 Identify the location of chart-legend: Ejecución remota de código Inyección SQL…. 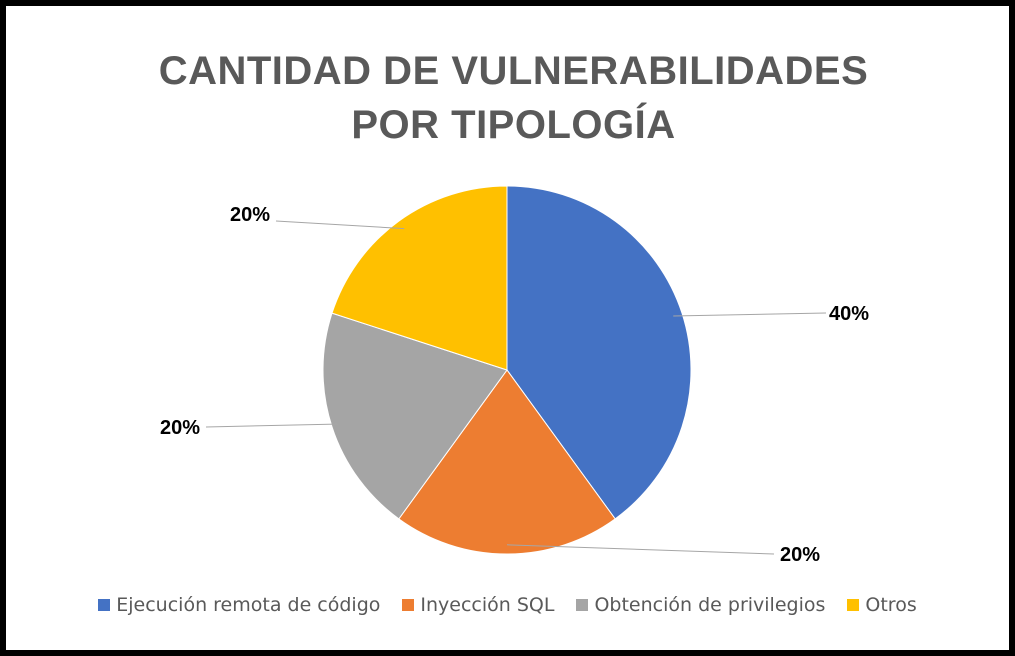
(507, 605).